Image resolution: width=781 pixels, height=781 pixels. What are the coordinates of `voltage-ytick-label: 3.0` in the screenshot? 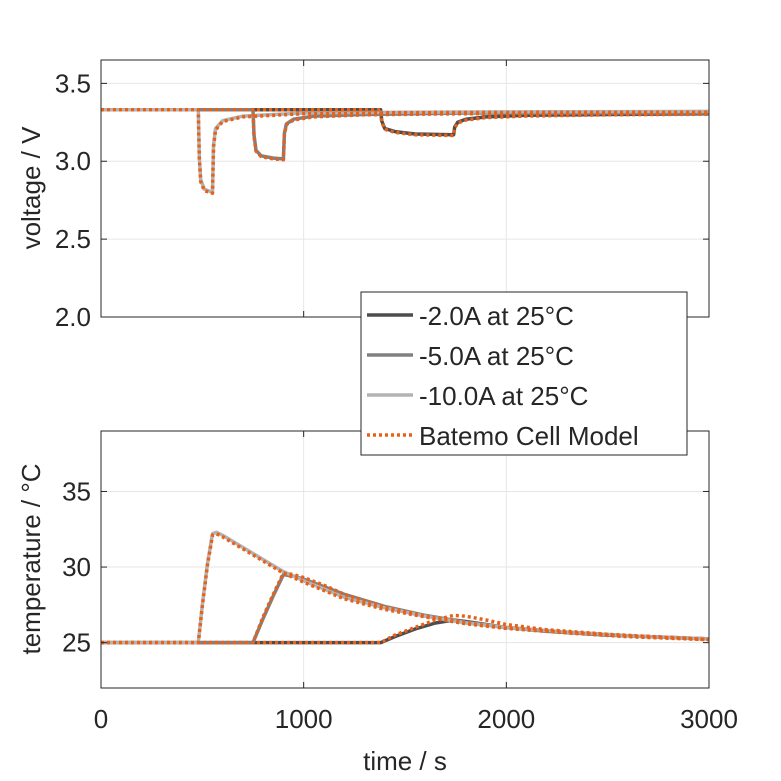 It's located at (73, 161).